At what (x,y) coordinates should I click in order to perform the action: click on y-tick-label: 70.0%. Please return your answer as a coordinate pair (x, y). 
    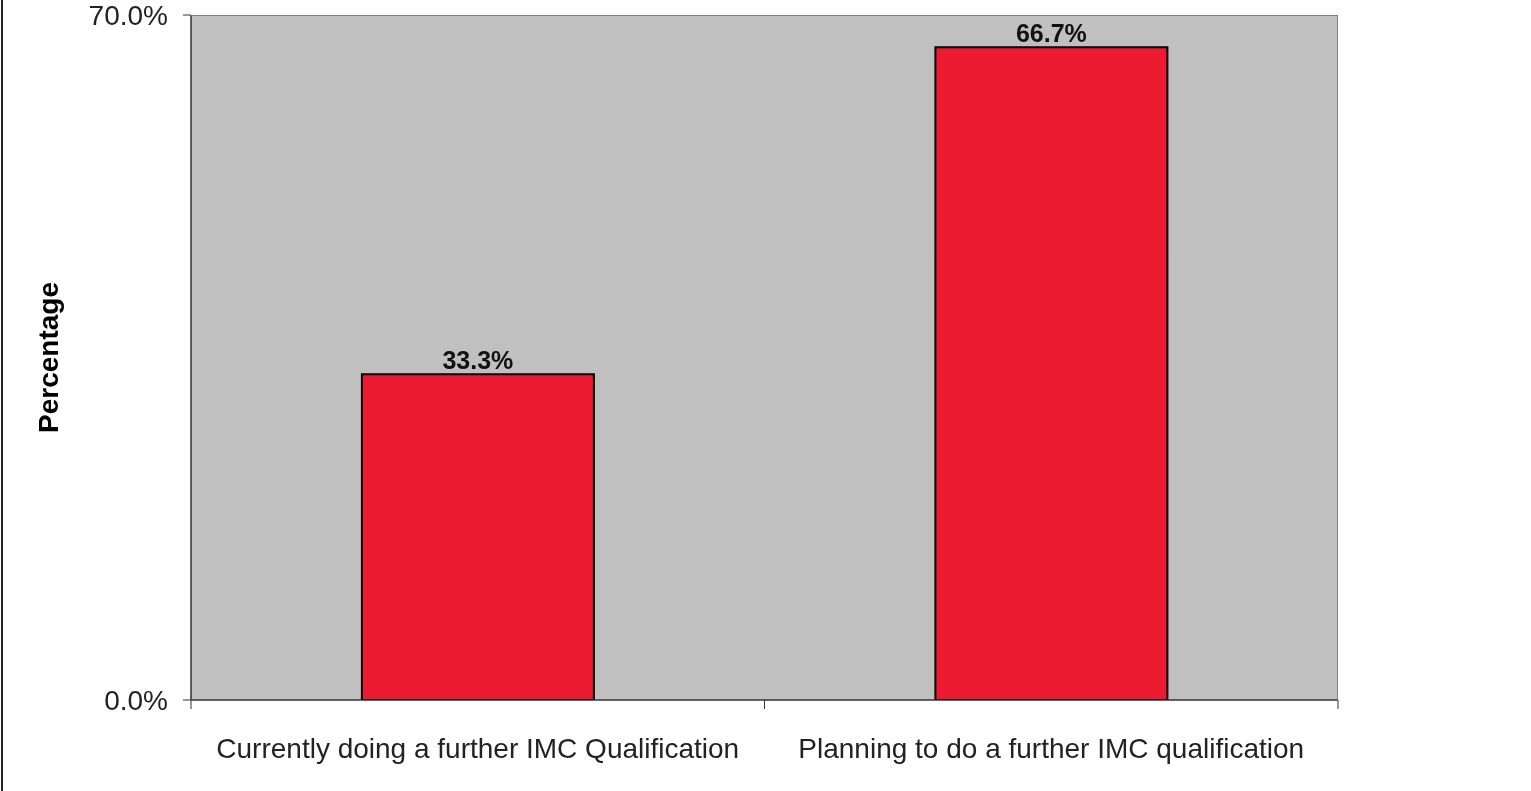
    Looking at the image, I should click on (128, 15).